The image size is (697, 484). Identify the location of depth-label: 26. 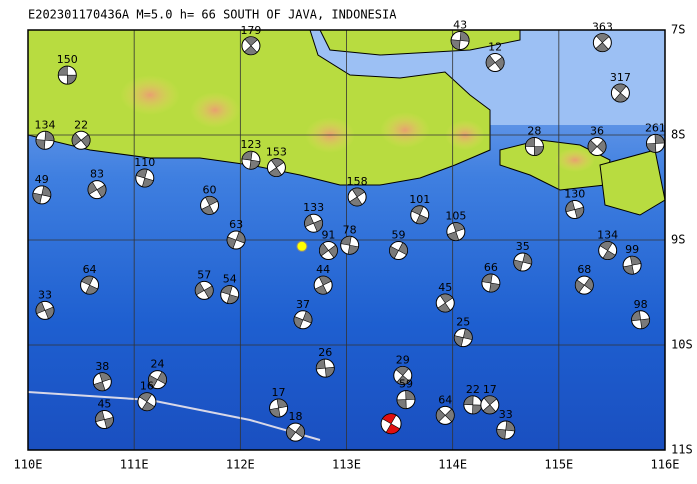
(325, 352).